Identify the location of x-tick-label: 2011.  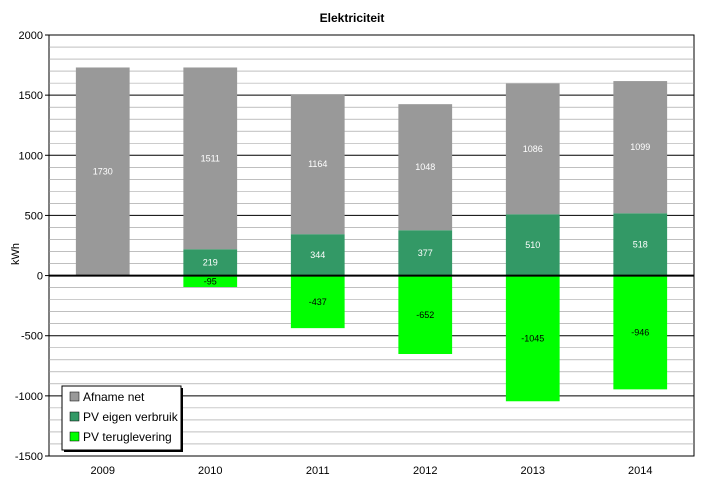
(318, 471).